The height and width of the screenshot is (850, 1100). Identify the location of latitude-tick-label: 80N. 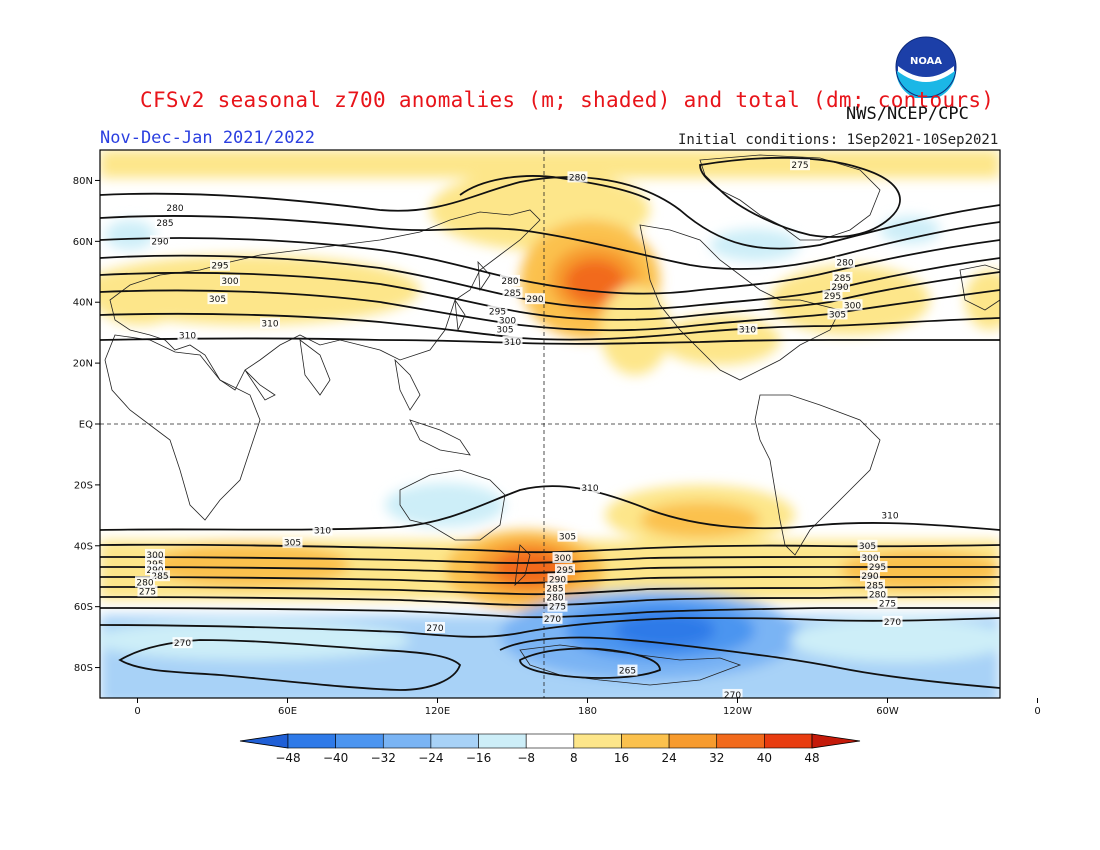
(83, 181).